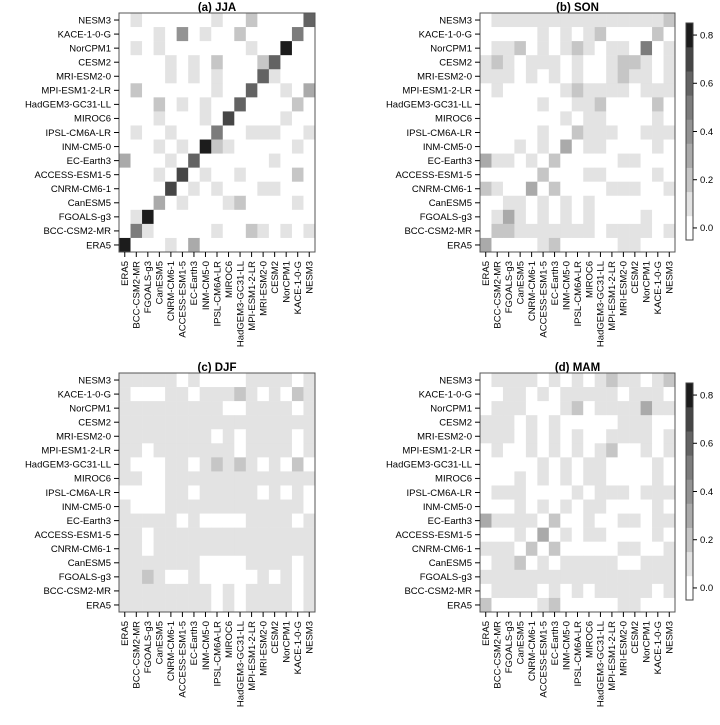  I want to click on x-tick-label: ACCESS-ESM1-5, so click(543, 299).